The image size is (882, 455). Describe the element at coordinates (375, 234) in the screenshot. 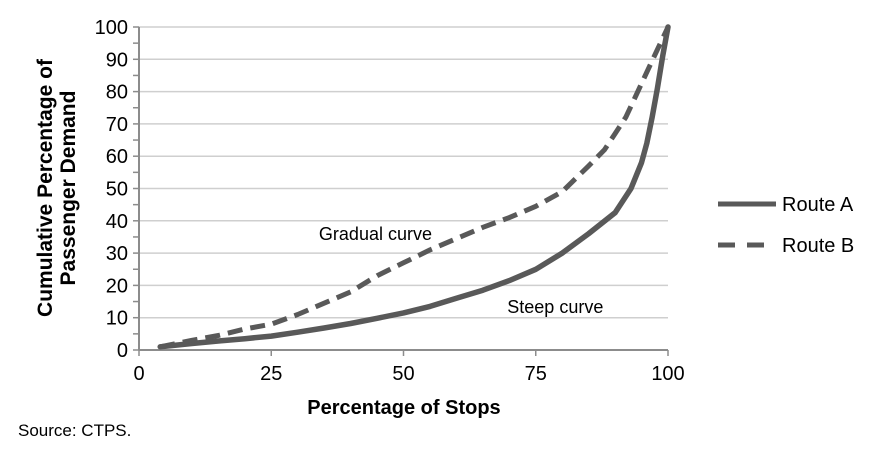

I see `annotation-gradual-curve: Gradual curve` at that location.